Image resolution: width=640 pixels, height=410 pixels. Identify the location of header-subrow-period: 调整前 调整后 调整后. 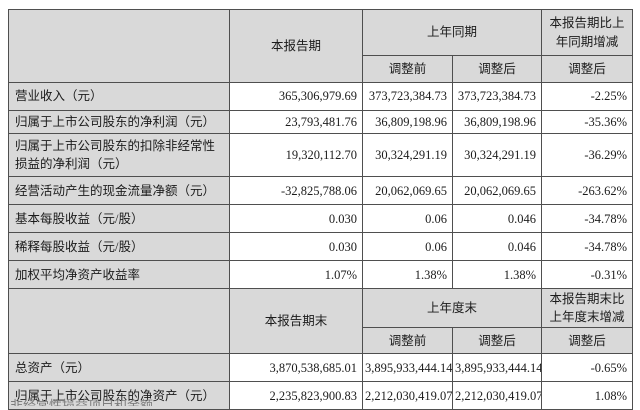
(321, 69).